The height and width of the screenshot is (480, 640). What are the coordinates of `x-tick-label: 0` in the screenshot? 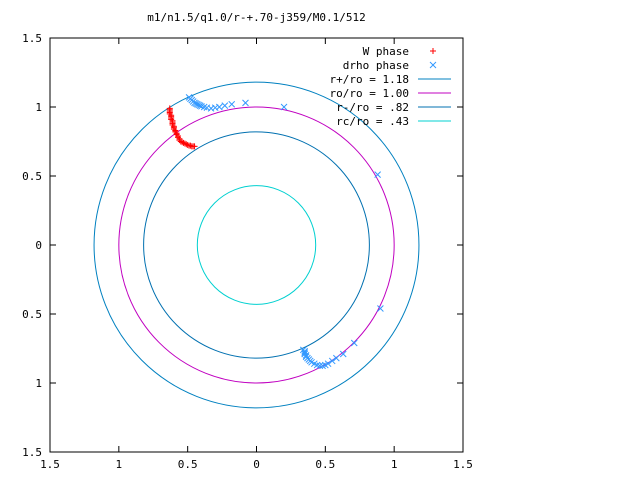 It's located at (256, 464).